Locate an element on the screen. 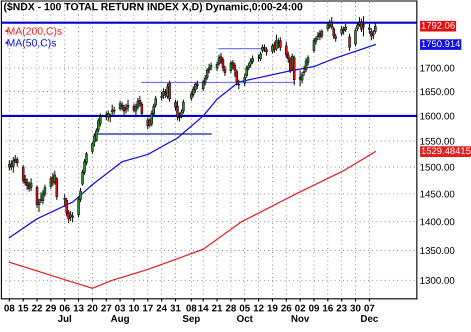 Image resolution: width=471 pixels, height=332 pixels. x-tick-label: 13 is located at coordinates (79, 308).